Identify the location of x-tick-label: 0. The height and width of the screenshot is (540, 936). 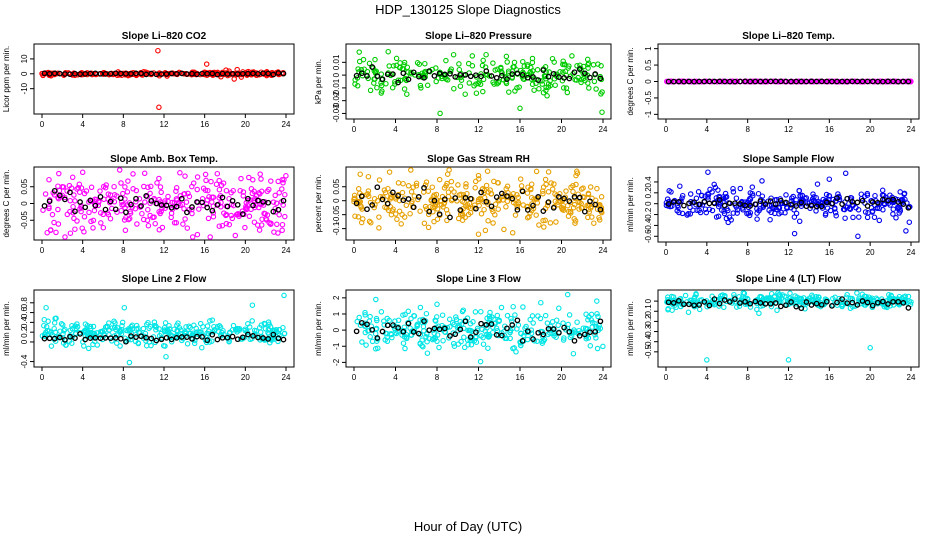
(666, 129).